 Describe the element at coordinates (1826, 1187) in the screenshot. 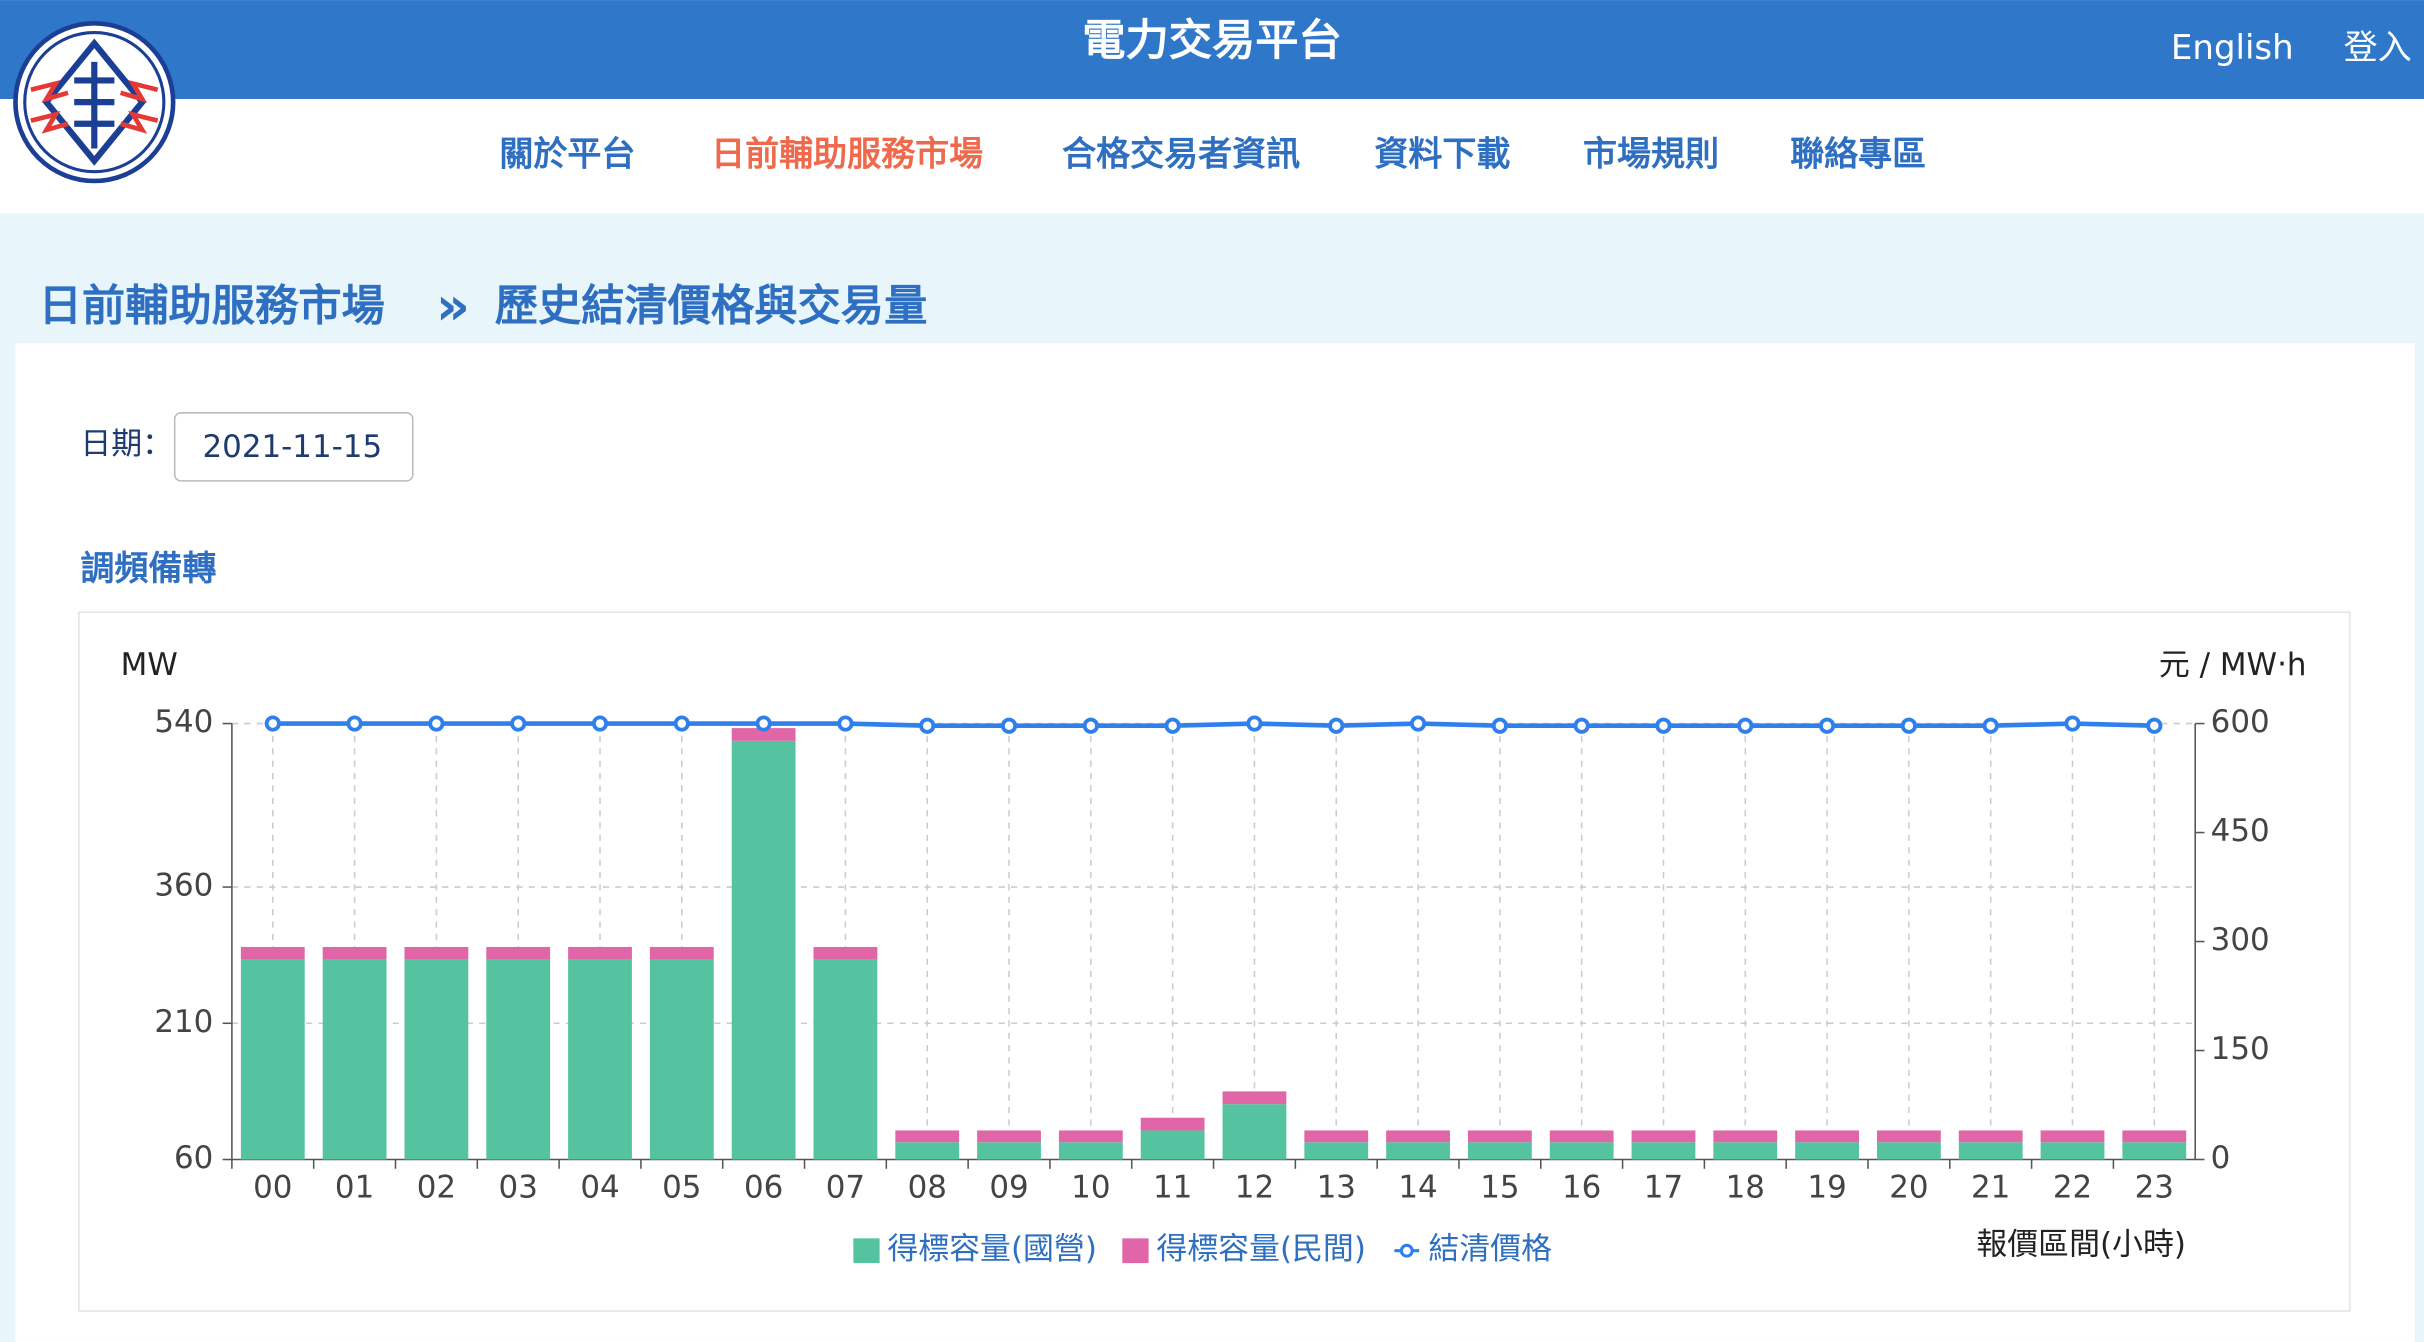

I see `x-tick-label: 19` at that location.